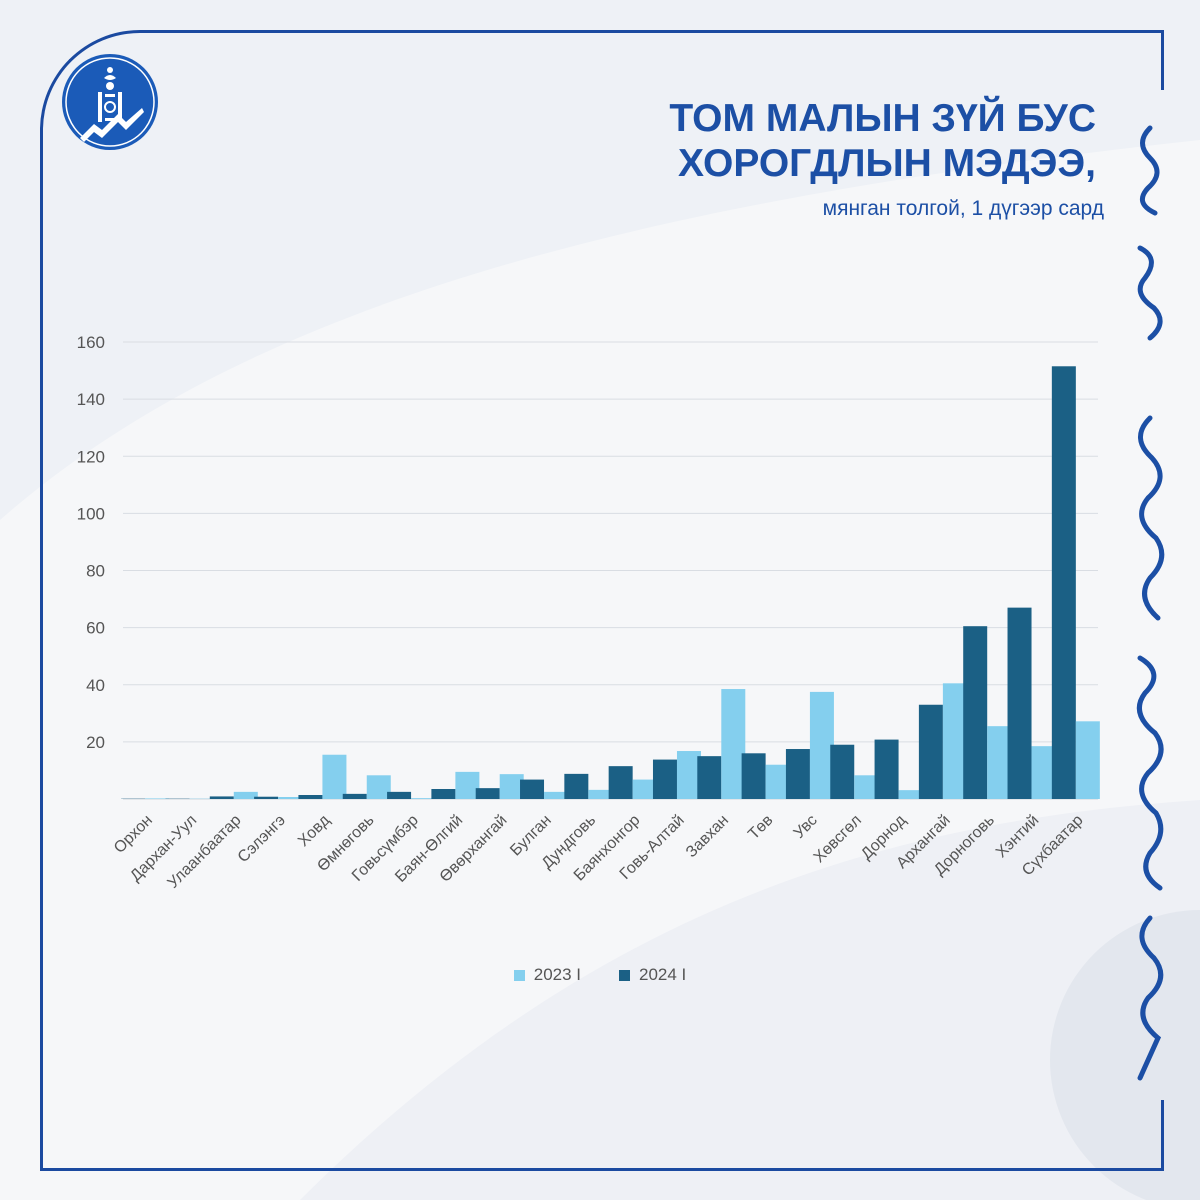 The width and height of the screenshot is (1200, 1200). Describe the element at coordinates (882, 118) in the screenshot. I see `title-line-1: ТОМ МАЛЫН ЗҮЙ БУС` at that location.